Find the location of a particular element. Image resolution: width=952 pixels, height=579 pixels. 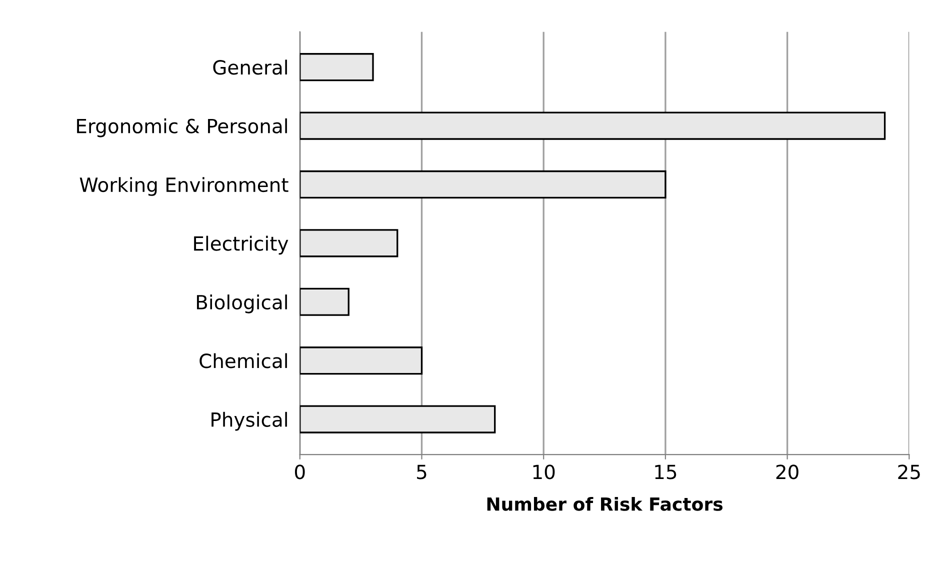

y-tick-label: Chemical is located at coordinates (243, 360).